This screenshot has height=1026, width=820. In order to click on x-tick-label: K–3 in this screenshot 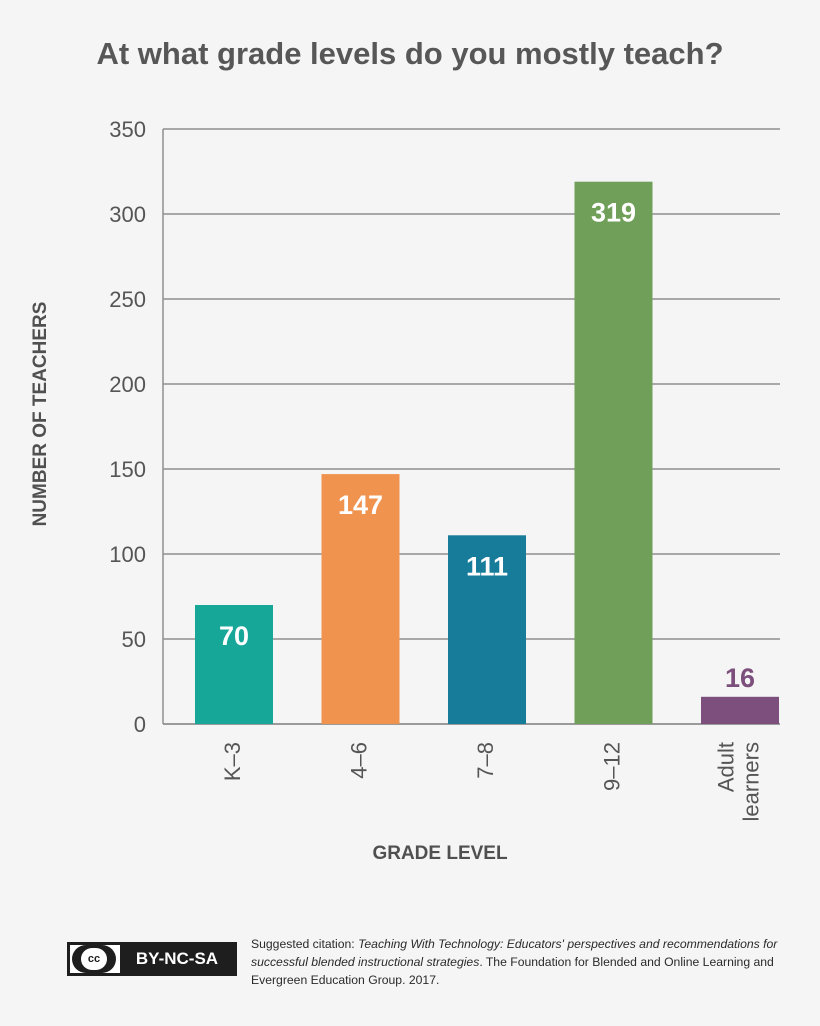, I will do `click(232, 761)`.